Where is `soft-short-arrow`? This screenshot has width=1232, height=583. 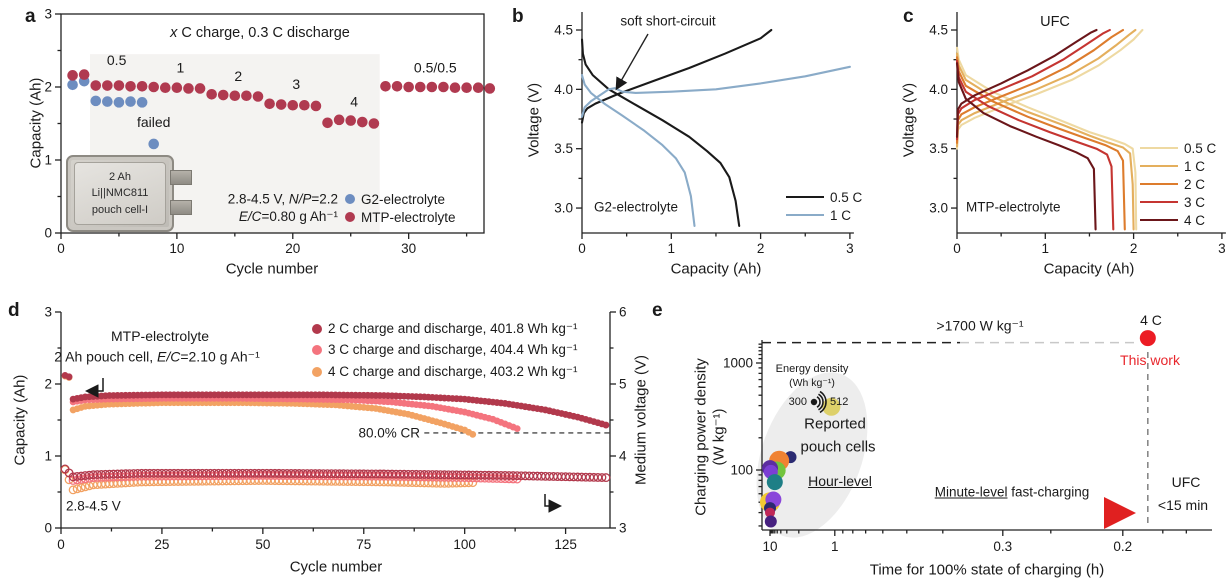 soft-short-arrow is located at coordinates (632, 62).